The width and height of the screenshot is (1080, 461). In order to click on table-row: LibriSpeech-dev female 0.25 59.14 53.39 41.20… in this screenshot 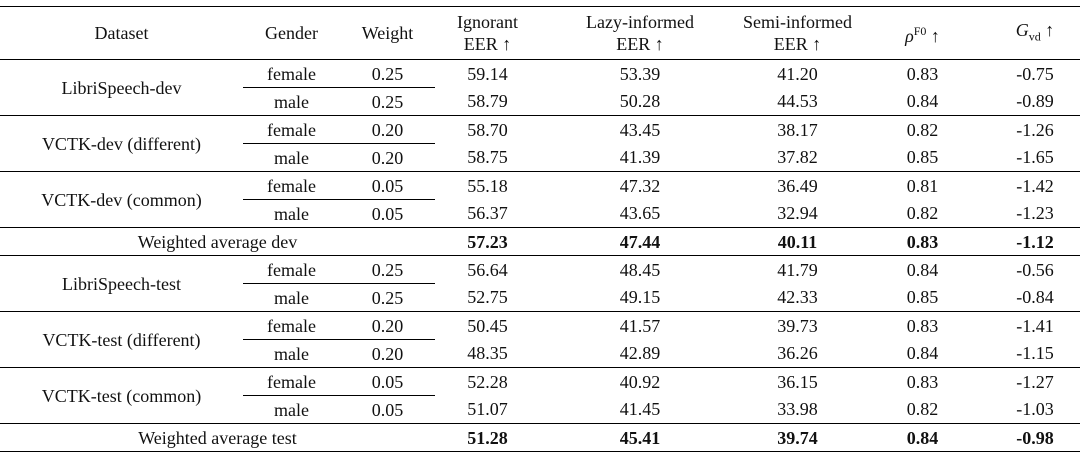, I will do `click(540, 87)`.